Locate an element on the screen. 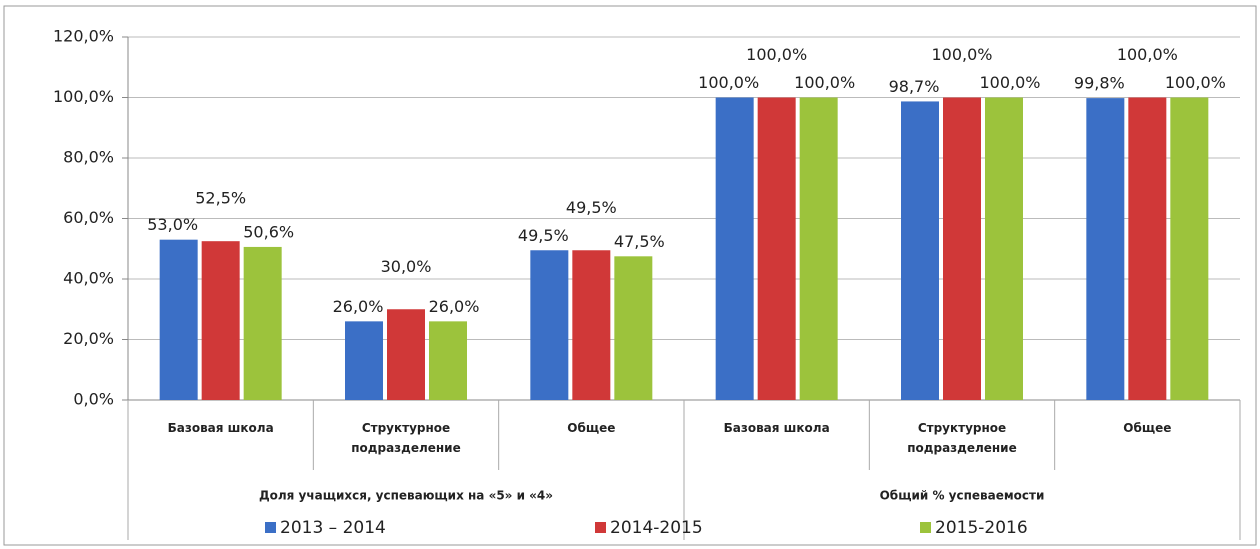  value-label: 47,5% is located at coordinates (639, 241).